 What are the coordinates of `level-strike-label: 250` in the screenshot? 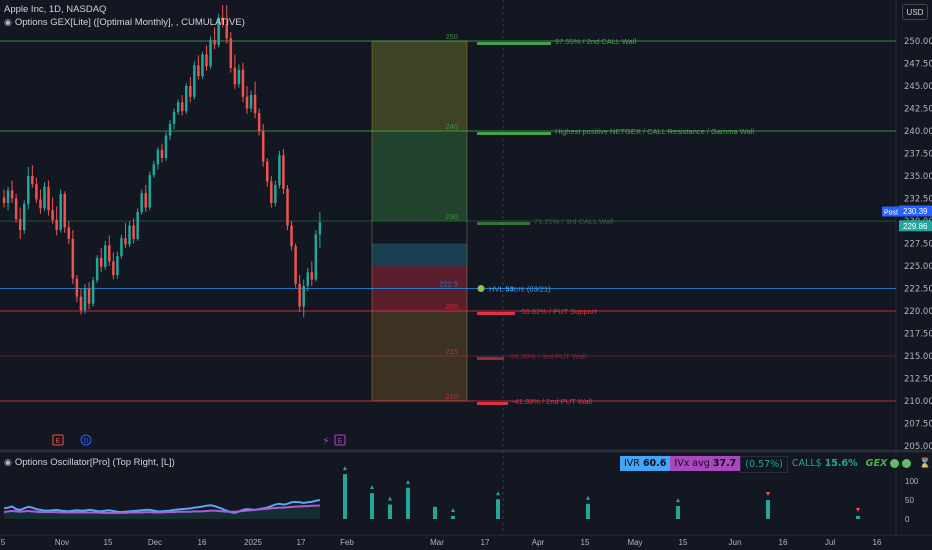 It's located at (451, 36).